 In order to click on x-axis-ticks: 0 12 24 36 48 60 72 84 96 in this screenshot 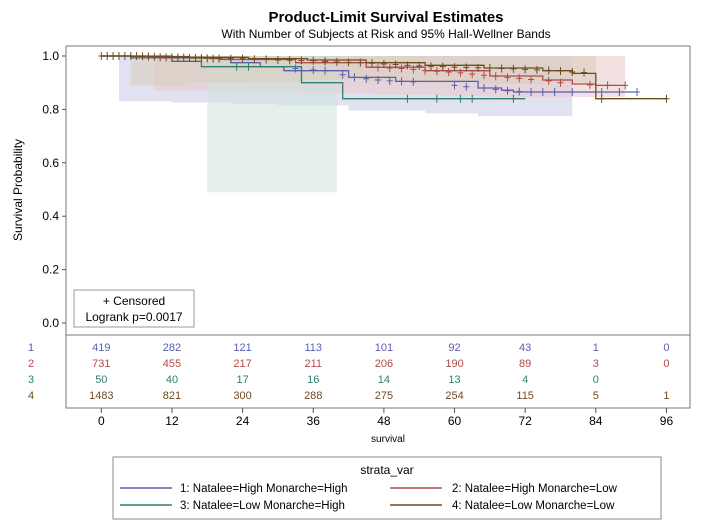, I will do `click(385, 418)`.